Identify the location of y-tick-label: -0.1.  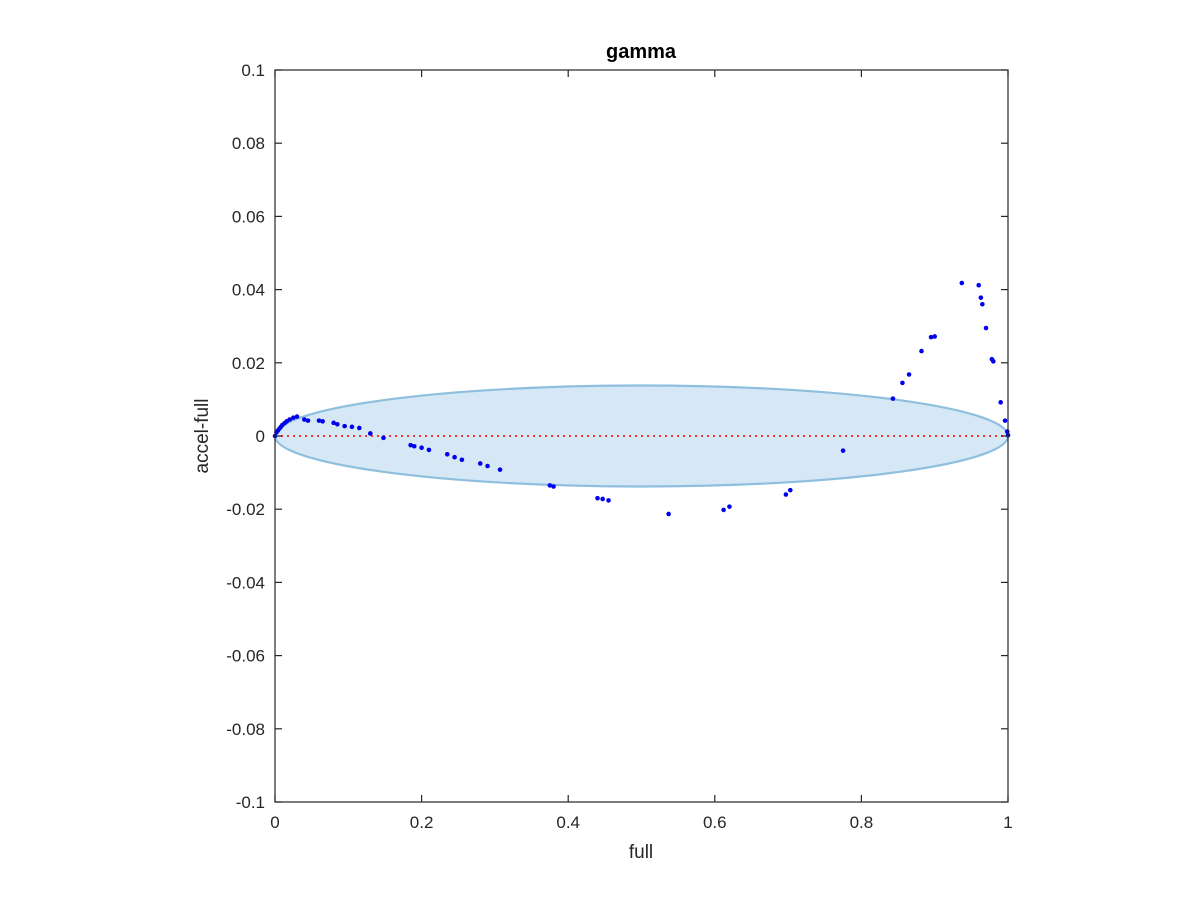
(250, 802).